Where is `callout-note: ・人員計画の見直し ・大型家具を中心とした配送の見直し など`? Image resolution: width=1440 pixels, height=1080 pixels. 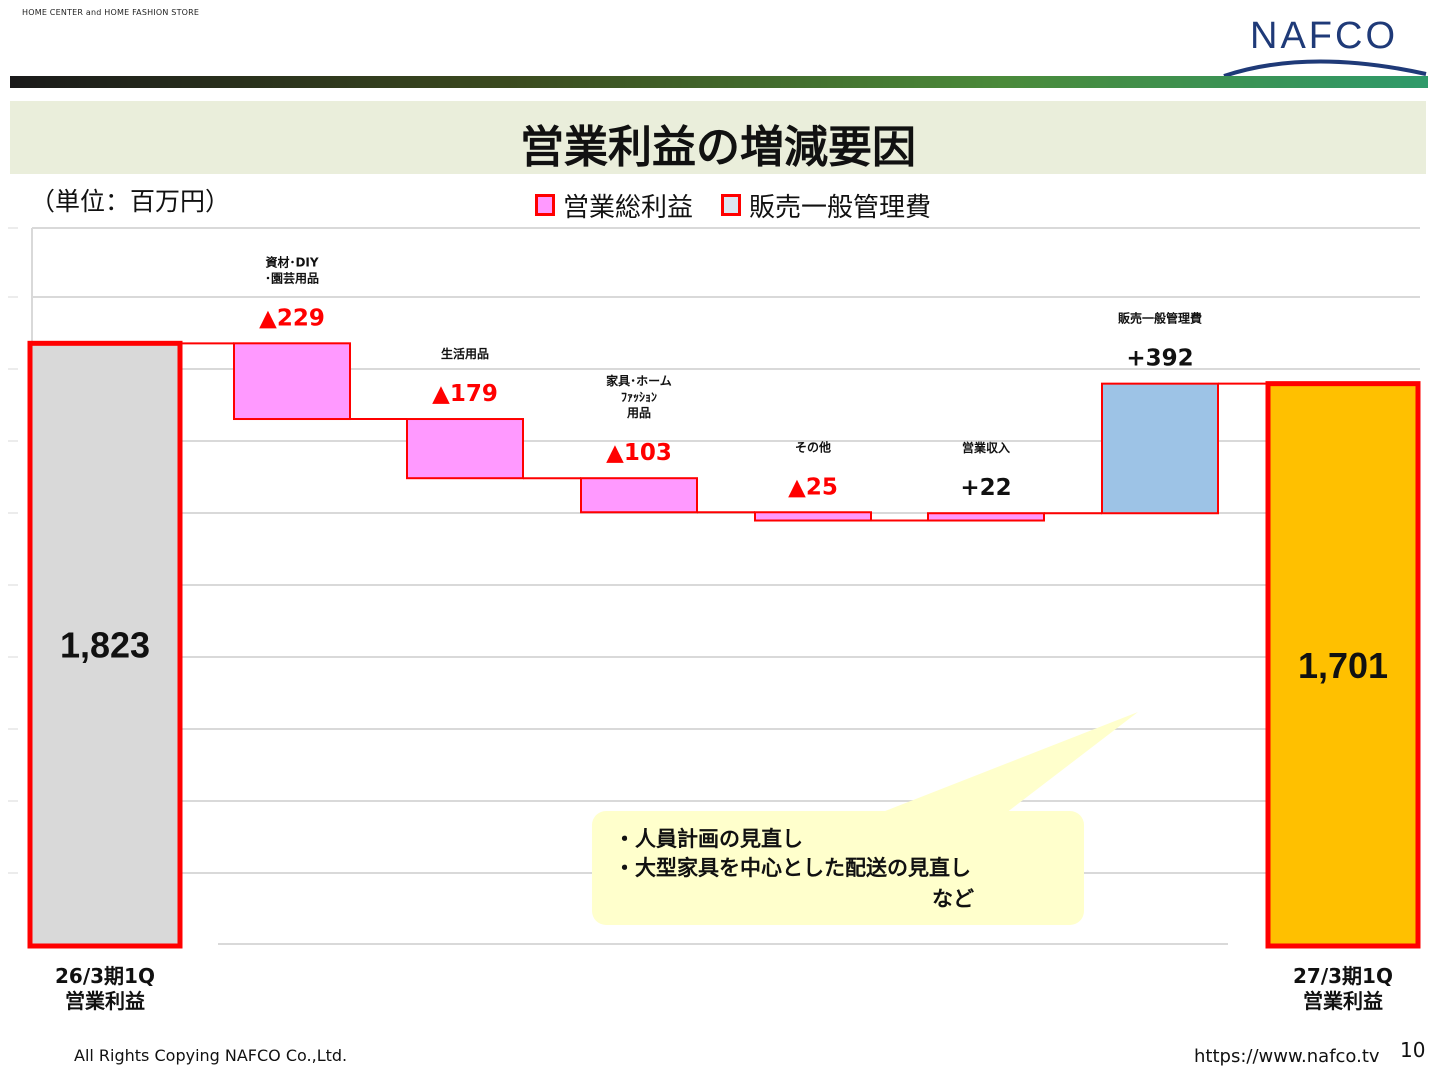 callout-note: ・人員計画の見直し ・大型家具を中心とした配送の見直し など is located at coordinates (838, 868).